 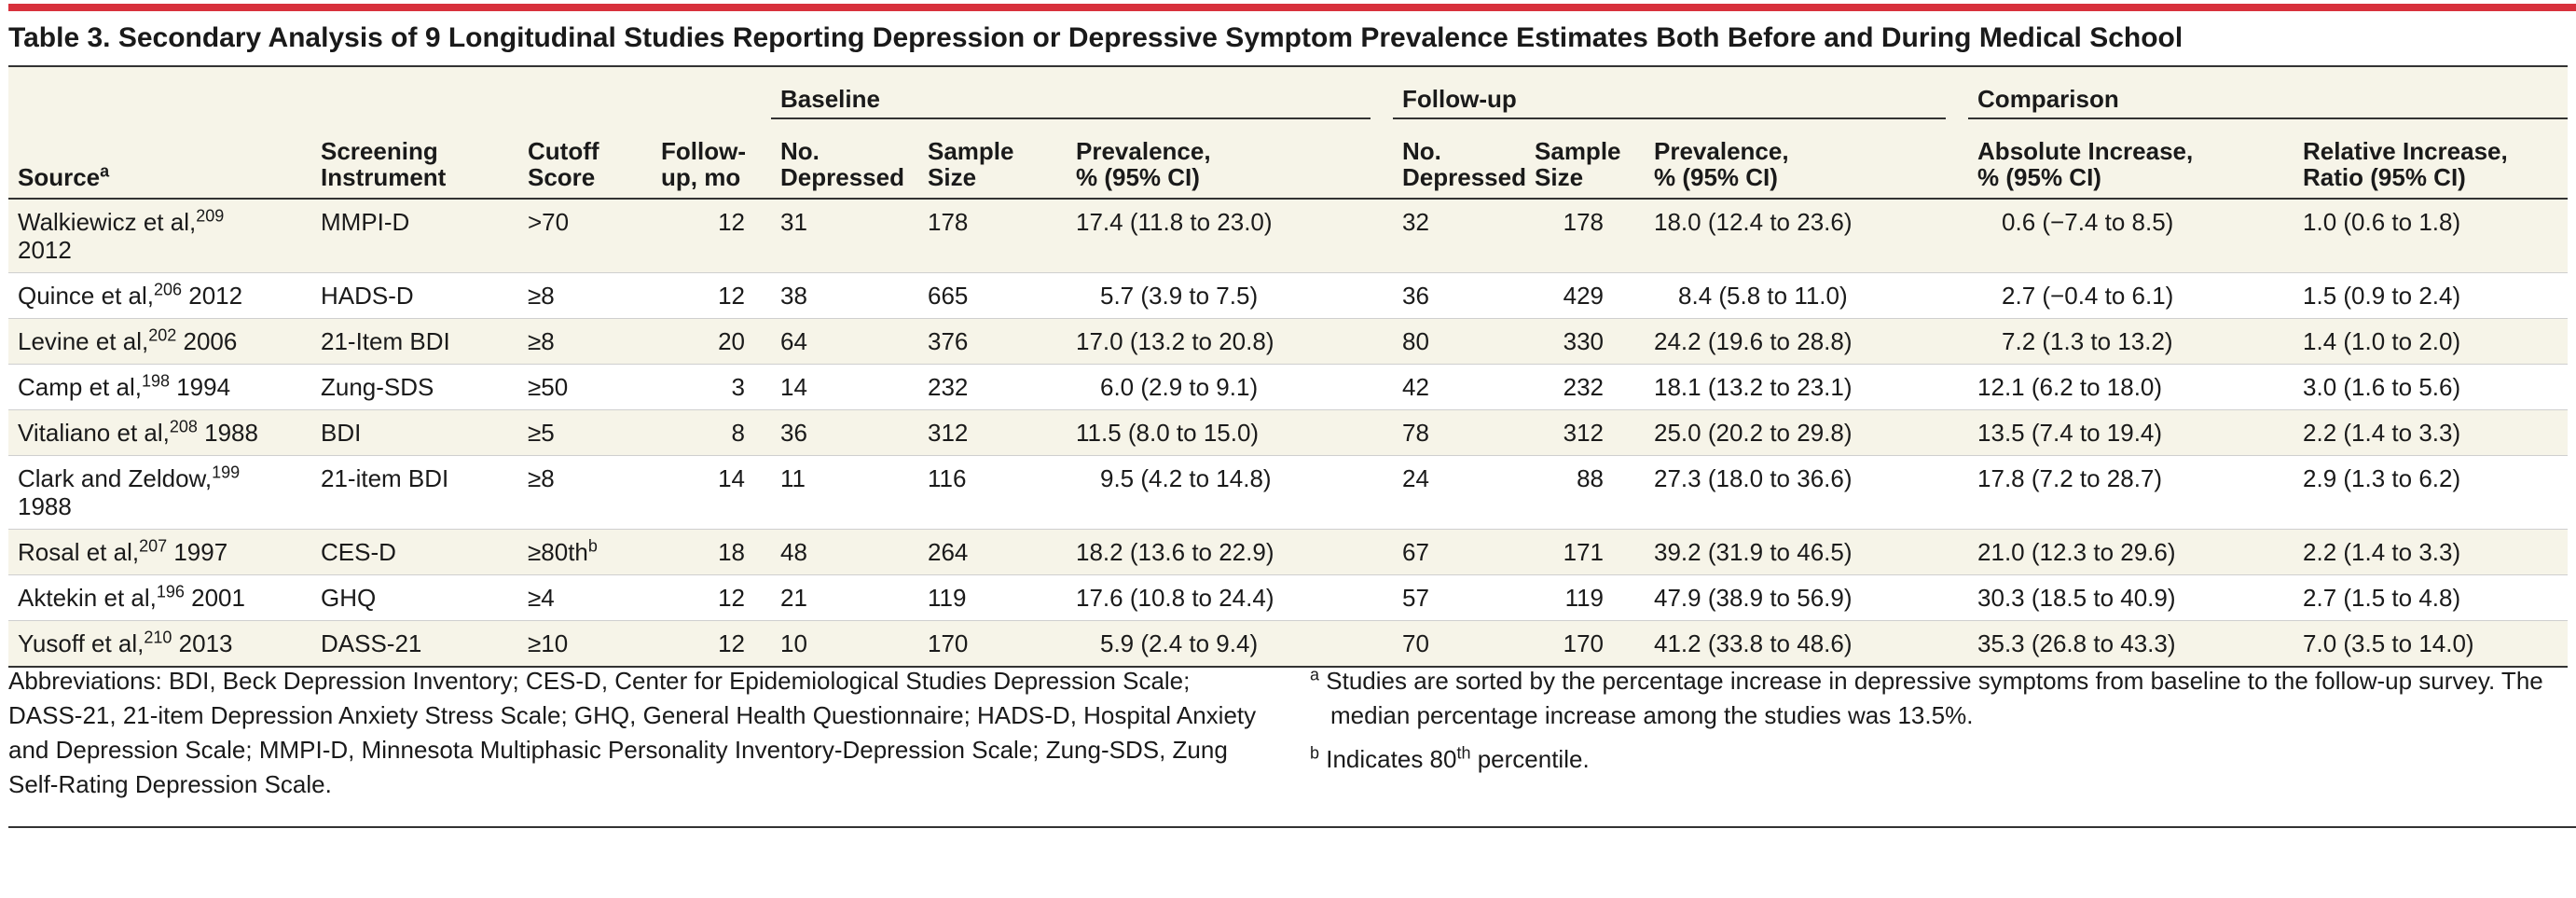 What do you see at coordinates (2382, 478) in the screenshot?
I see `cell-relative-increase-value: 2.9 (1.3 to 6.2)` at bounding box center [2382, 478].